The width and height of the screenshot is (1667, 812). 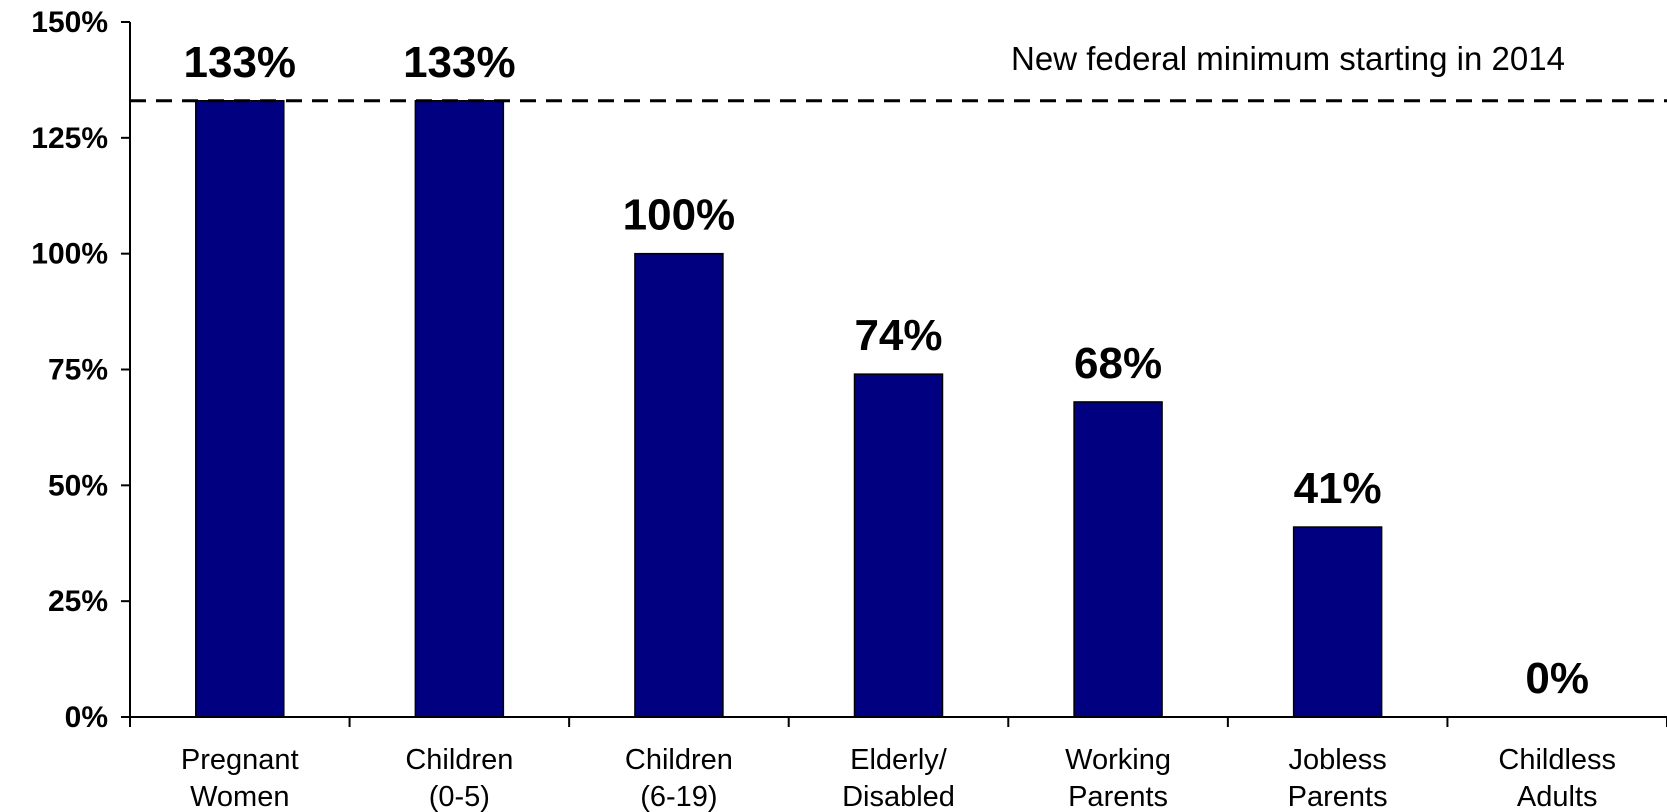 I want to click on y-tick-label: 125%, so click(x=69, y=138).